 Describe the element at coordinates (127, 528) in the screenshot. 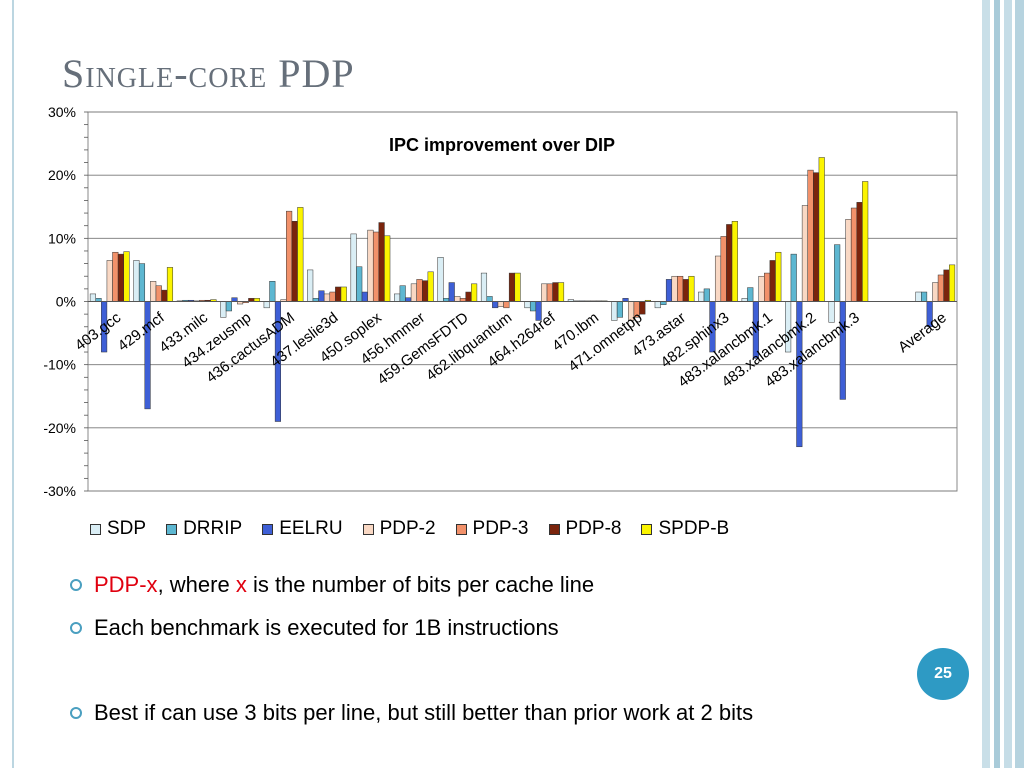

I see `legend-label: SDP` at that location.